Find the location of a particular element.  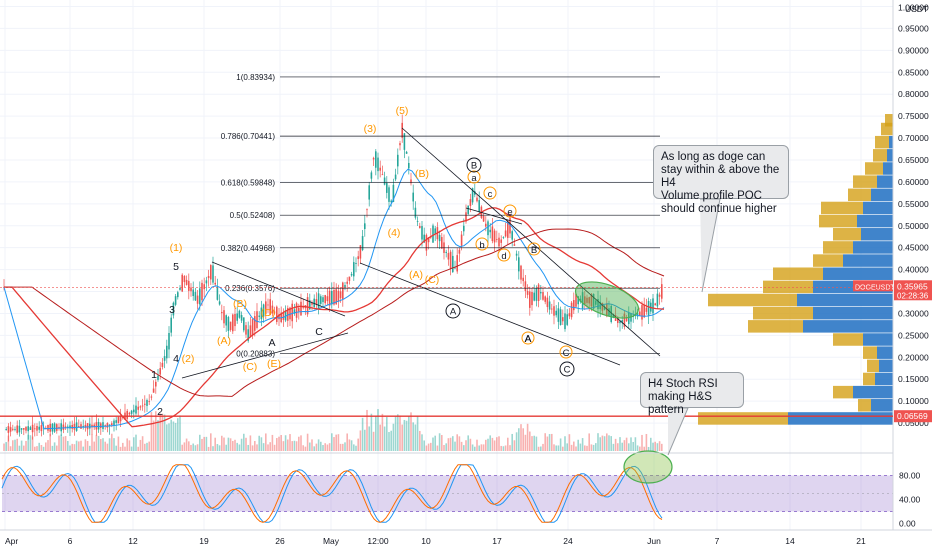

wave-label-orange: (A) is located at coordinates (416, 275).